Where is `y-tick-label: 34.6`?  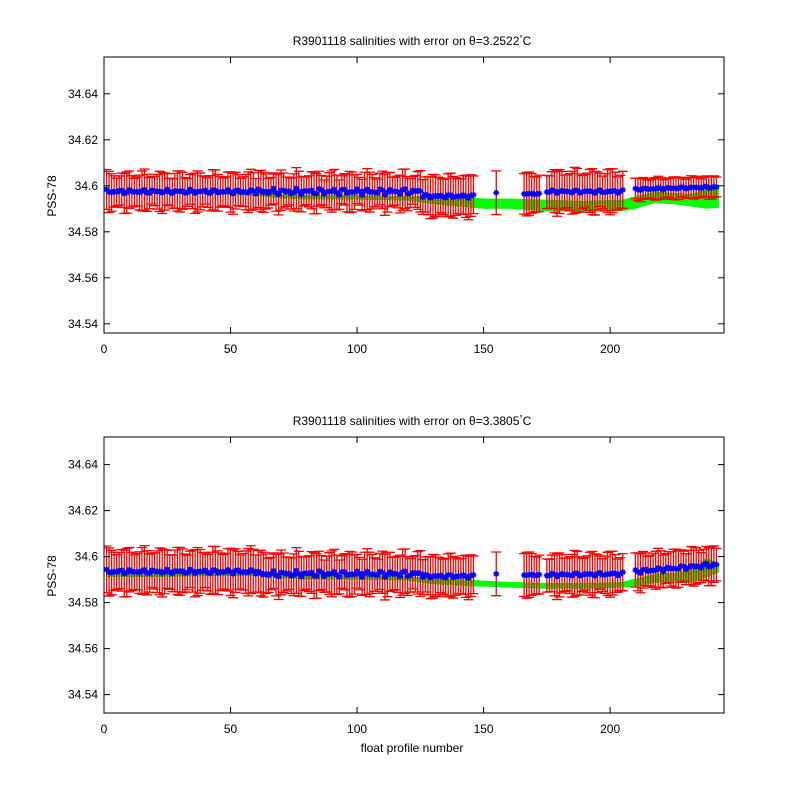 y-tick-label: 34.6 is located at coordinates (87, 186).